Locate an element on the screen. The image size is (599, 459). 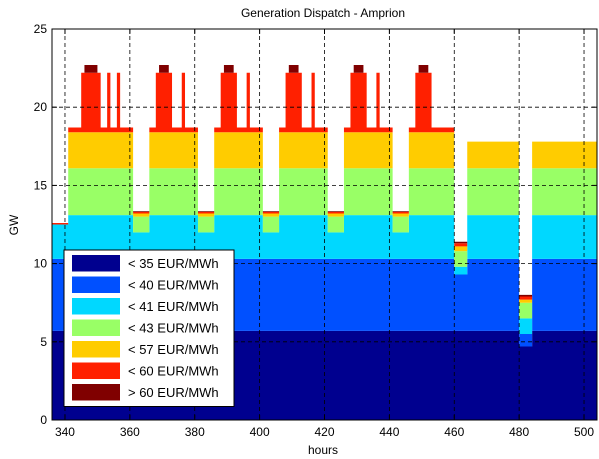
x-tick-label: 340 is located at coordinates (65, 432).